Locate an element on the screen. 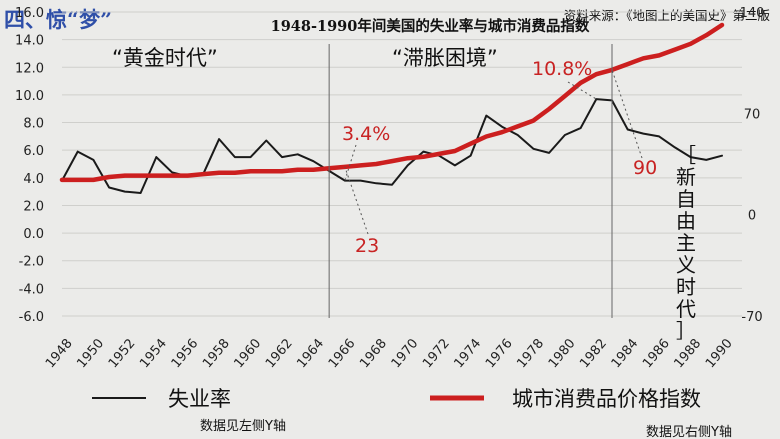 Image resolution: width=780 pixels, height=439 pixels. legend-note-right-axis: 数据见右侧Y轴 is located at coordinates (689, 432).